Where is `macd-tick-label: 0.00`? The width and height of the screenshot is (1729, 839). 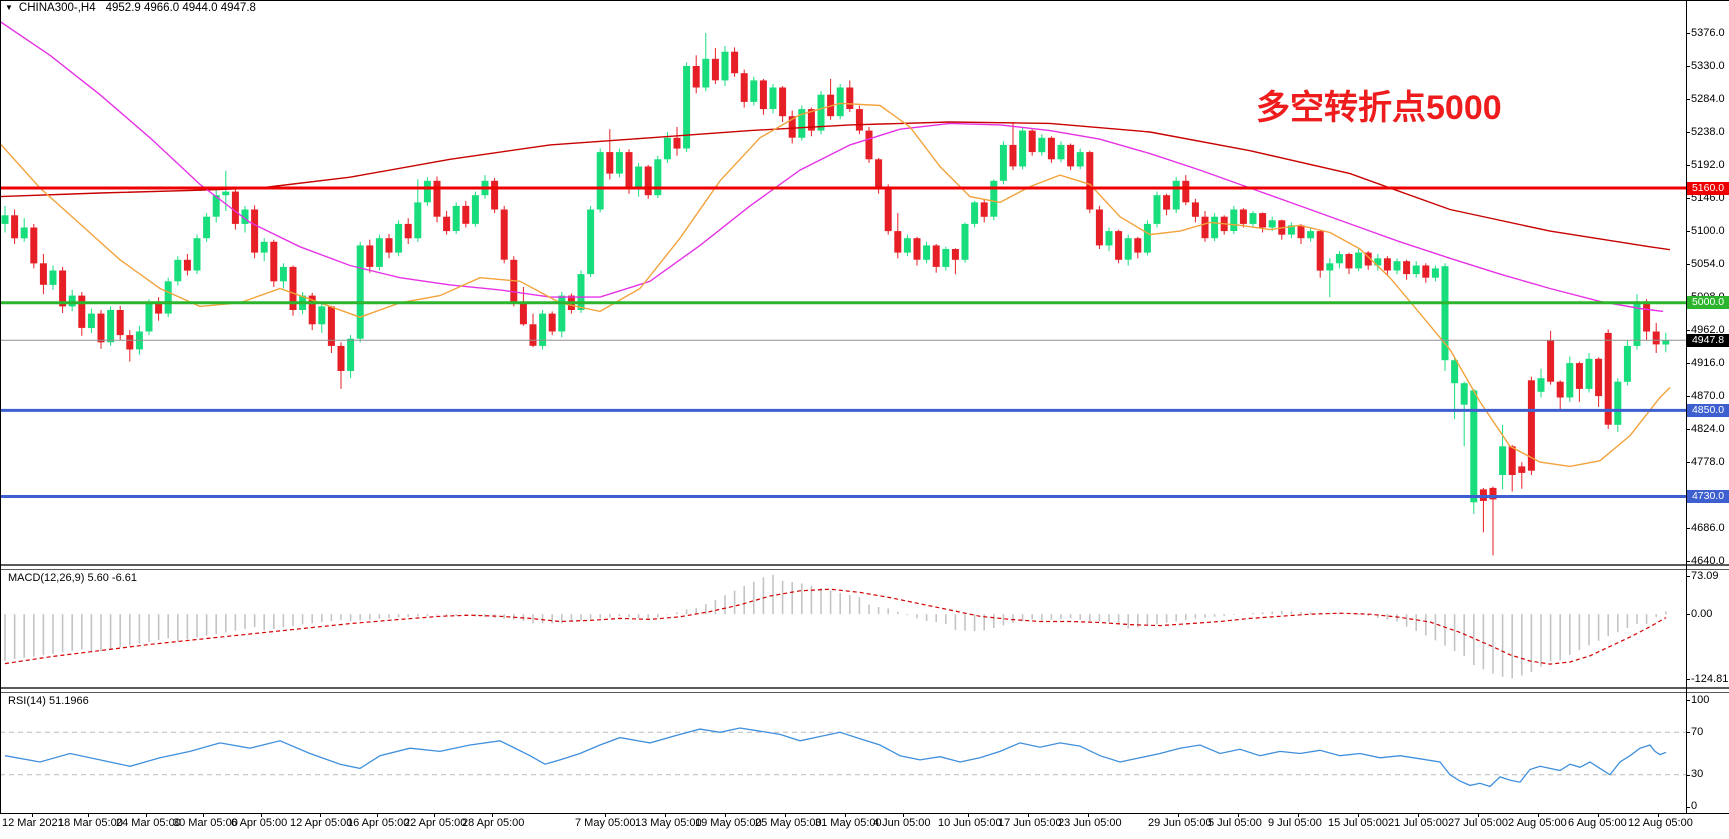 macd-tick-label: 0.00 is located at coordinates (1702, 613).